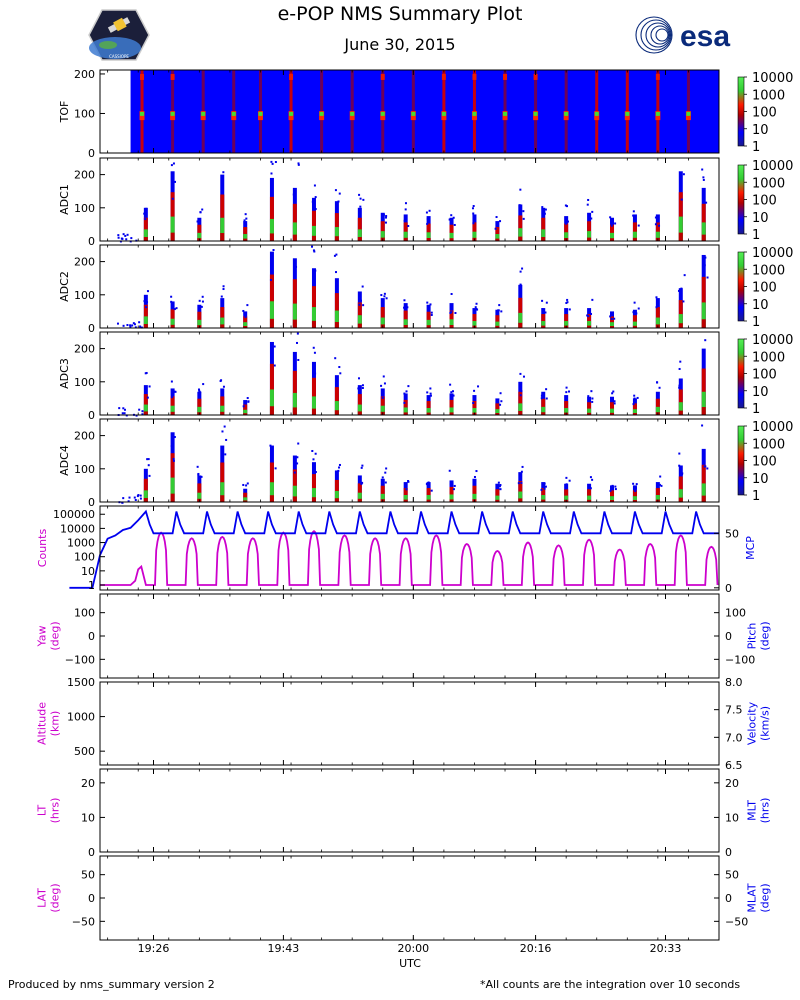 The width and height of the screenshot is (800, 1000). Describe the element at coordinates (750, 548) in the screenshot. I see `counts-mcp-ylabel-right: MCP` at that location.